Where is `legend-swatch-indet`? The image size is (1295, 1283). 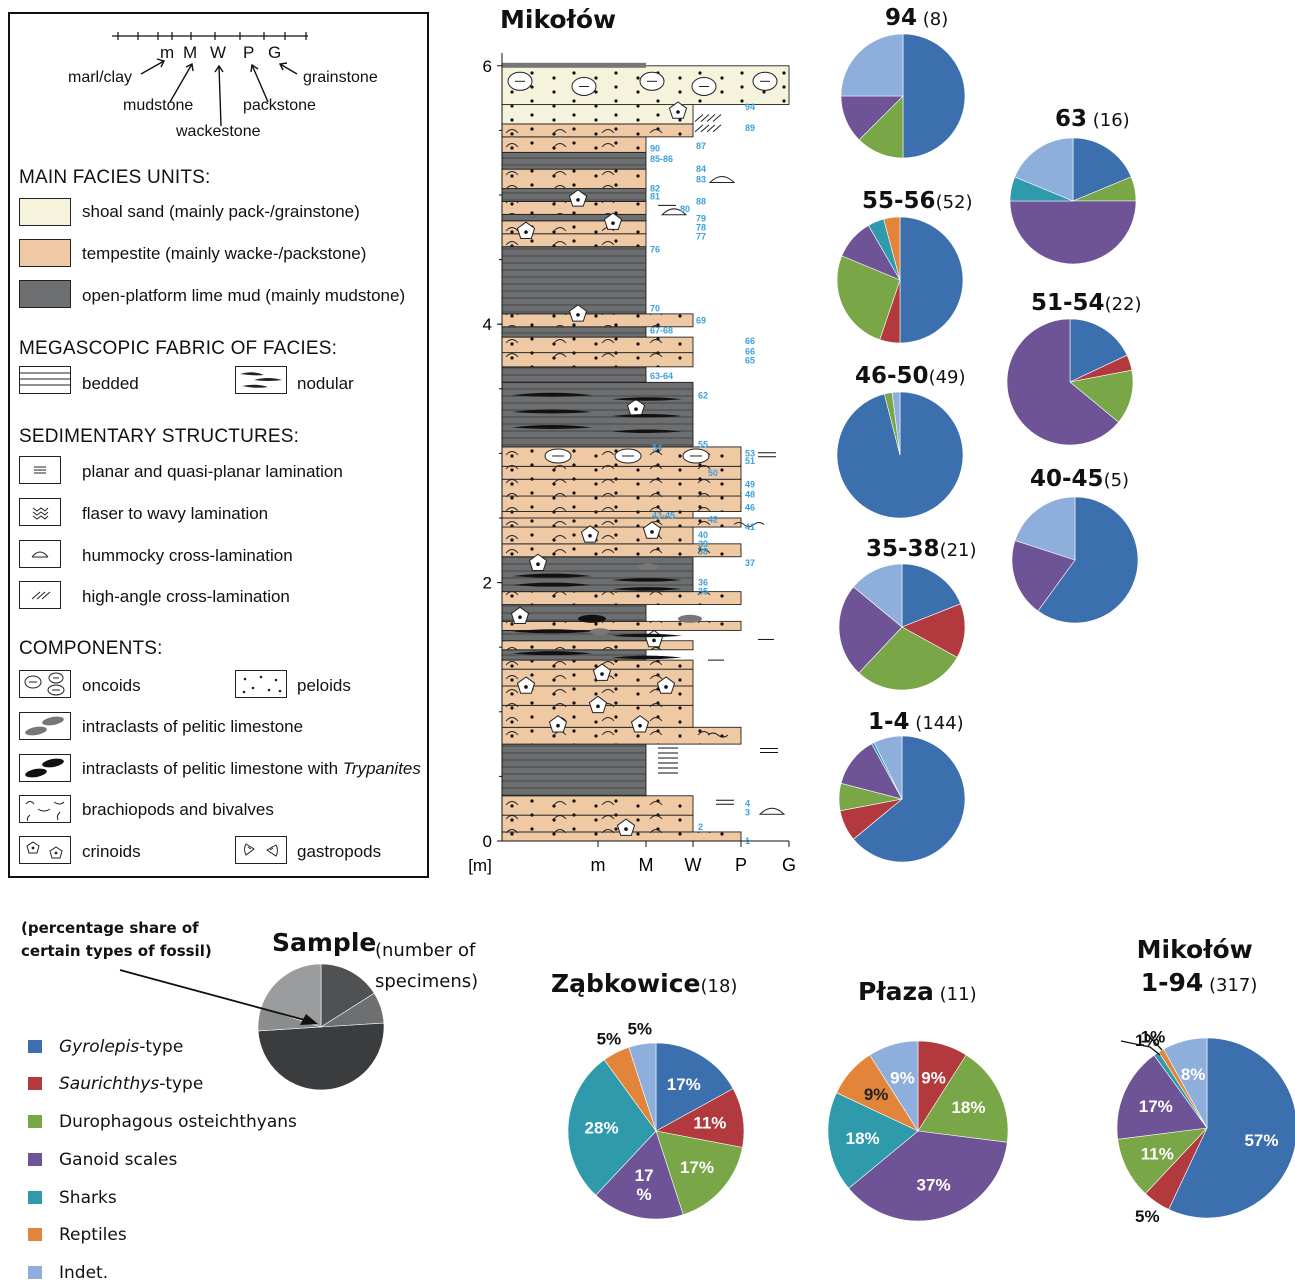
legend-swatch-indet is located at coordinates (35, 1272).